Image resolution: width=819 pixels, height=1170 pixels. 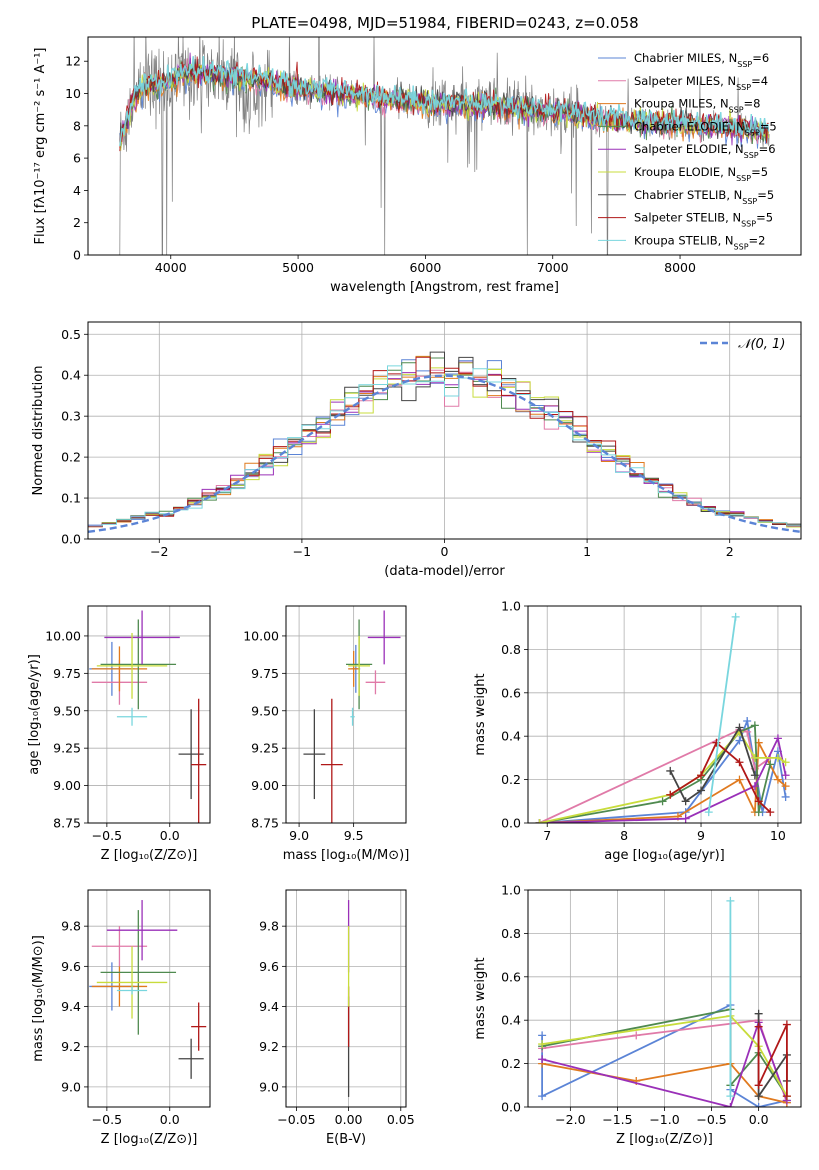 What do you see at coordinates (444, 453) in the screenshot?
I see `normal-curve` at bounding box center [444, 453].